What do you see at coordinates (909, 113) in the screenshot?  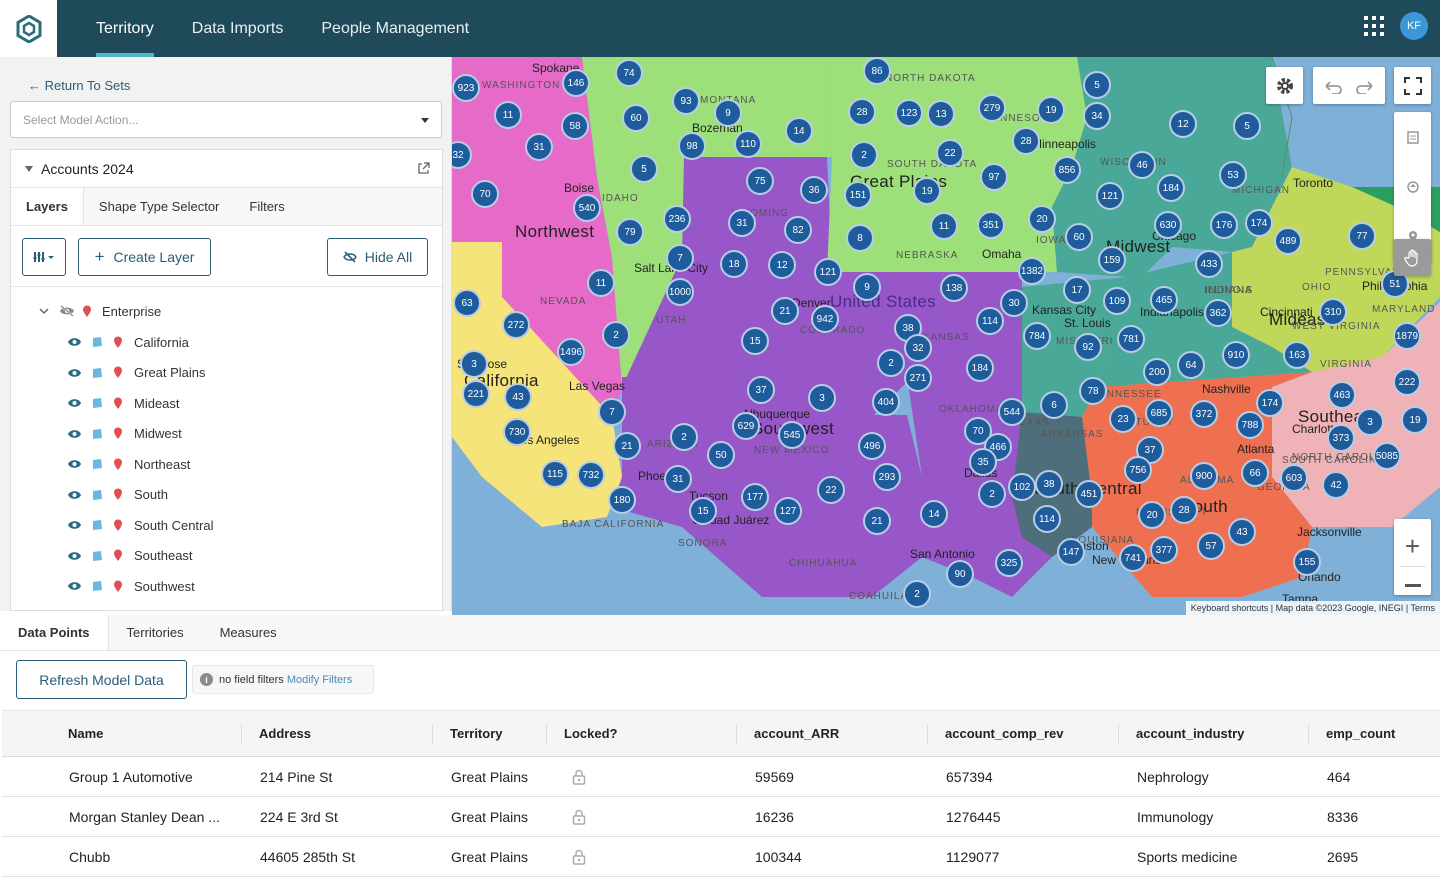 I see `cluster-marker: 123` at bounding box center [909, 113].